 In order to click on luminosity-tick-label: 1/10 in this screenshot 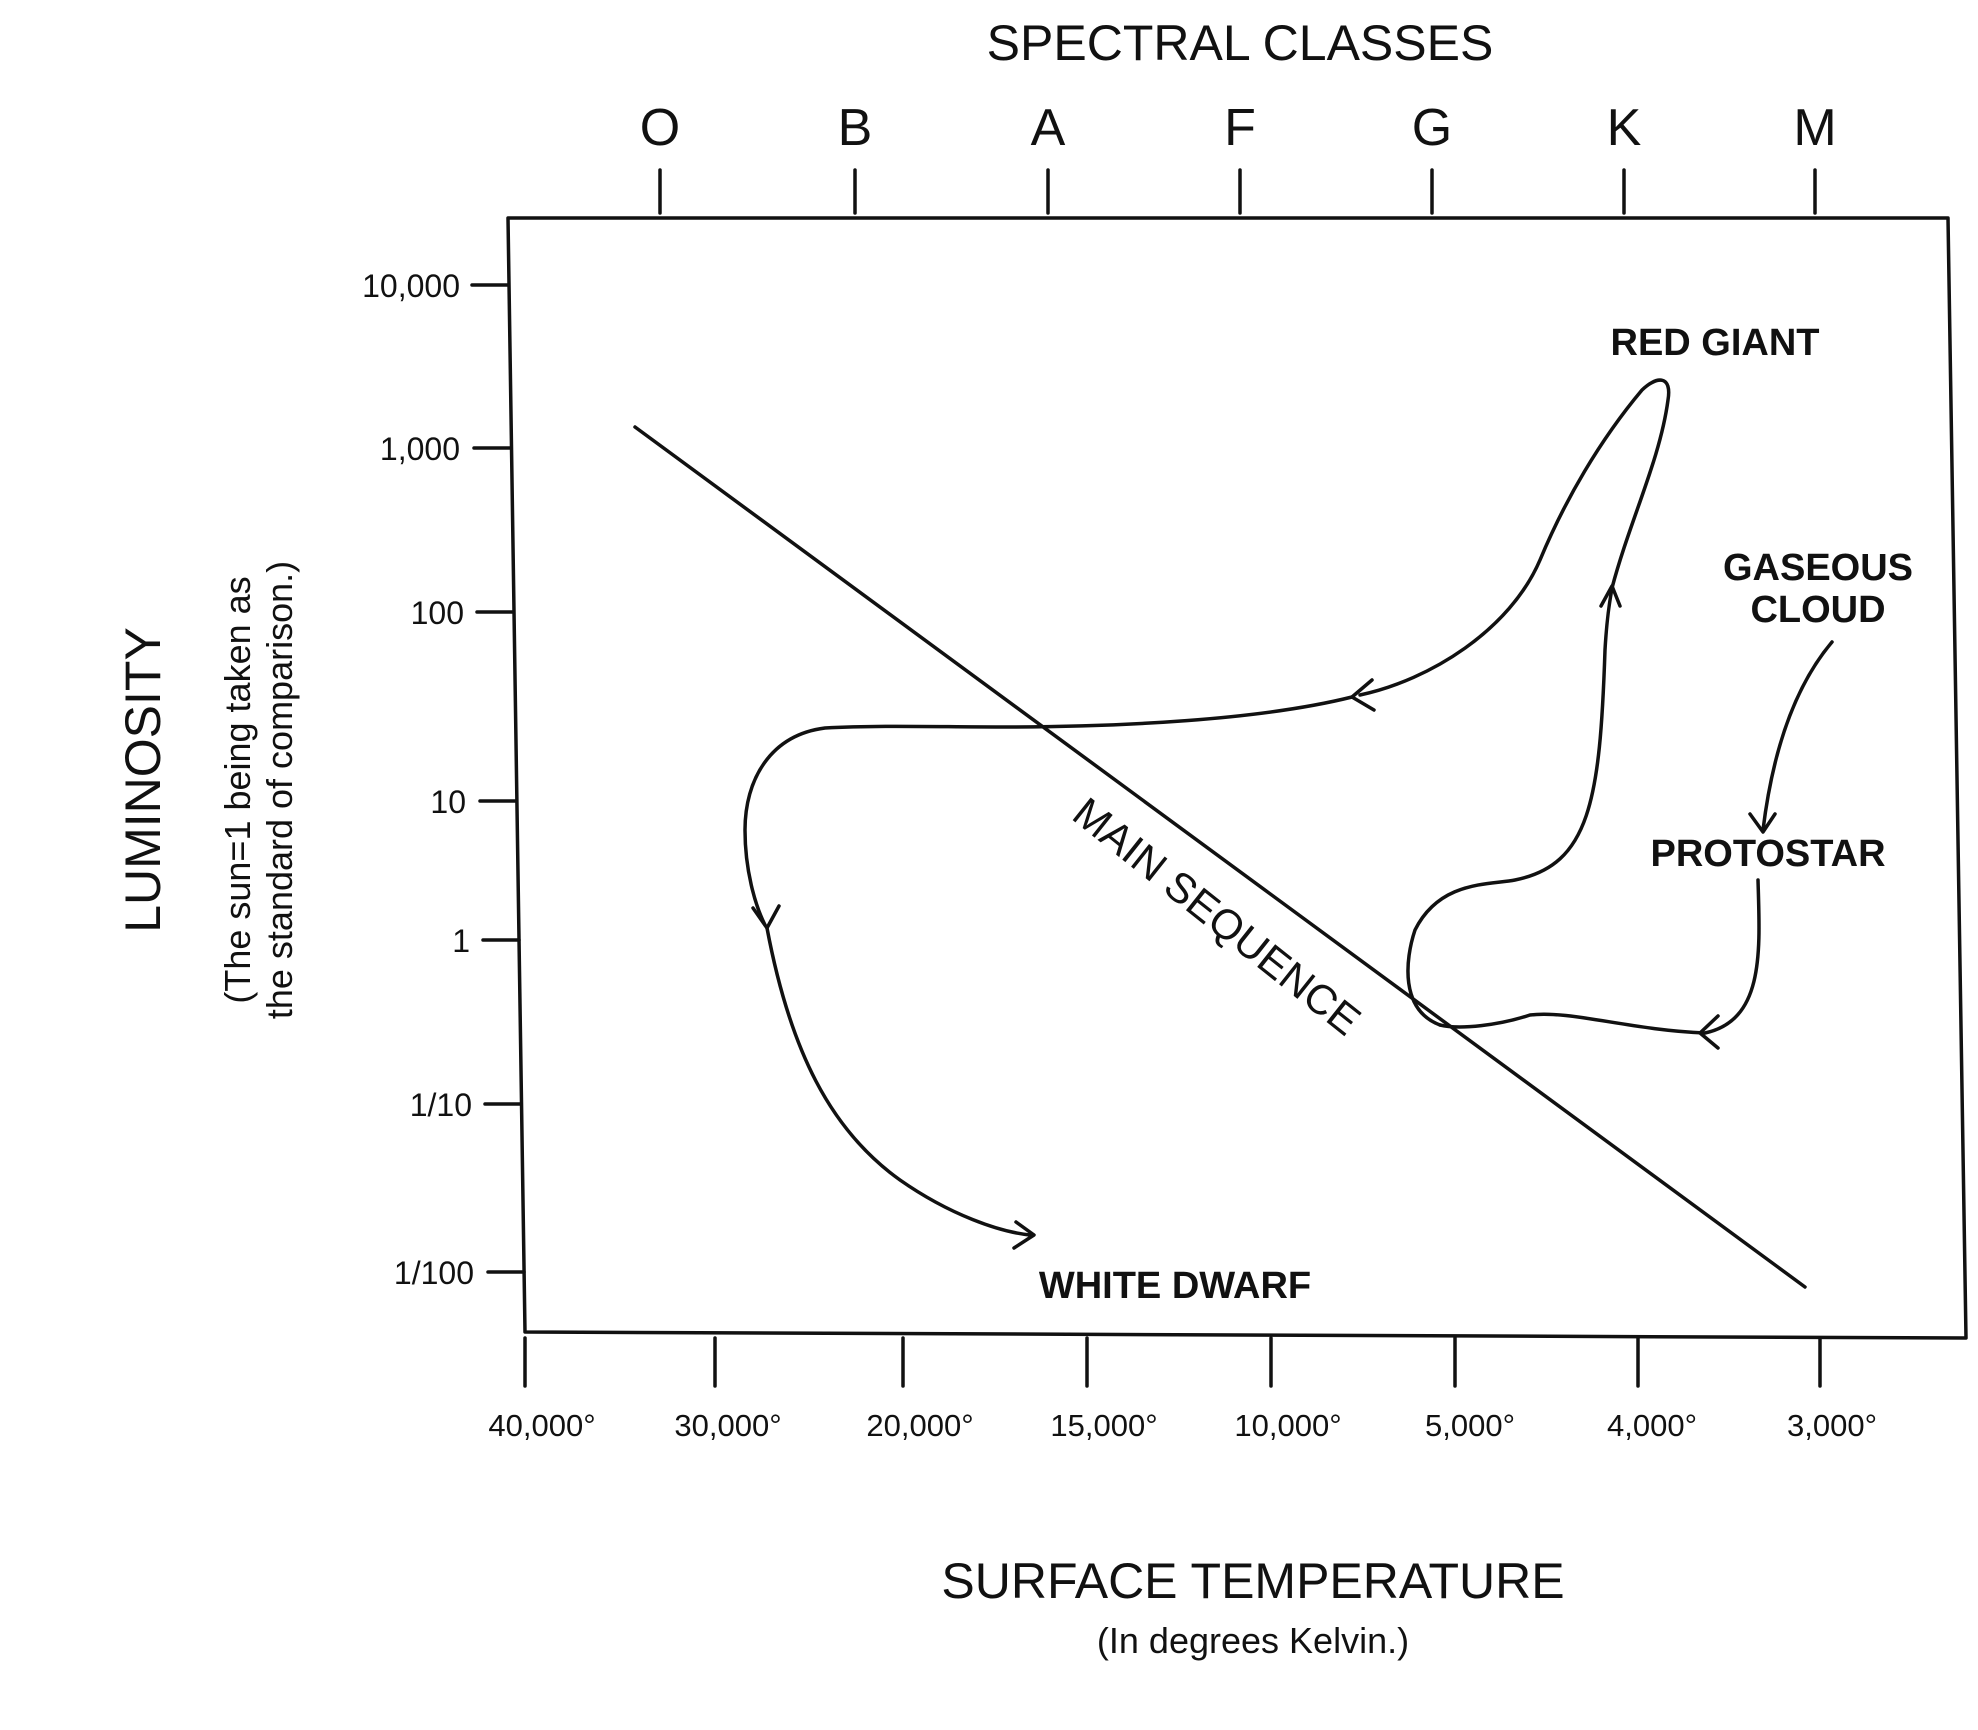, I will do `click(441, 1105)`.